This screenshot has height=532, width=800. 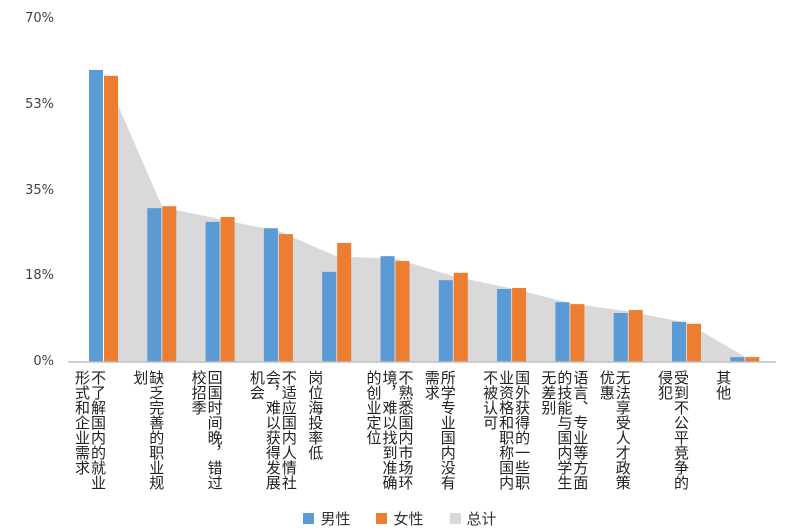 I want to click on legend-item-female: 女性, so click(x=400, y=518).